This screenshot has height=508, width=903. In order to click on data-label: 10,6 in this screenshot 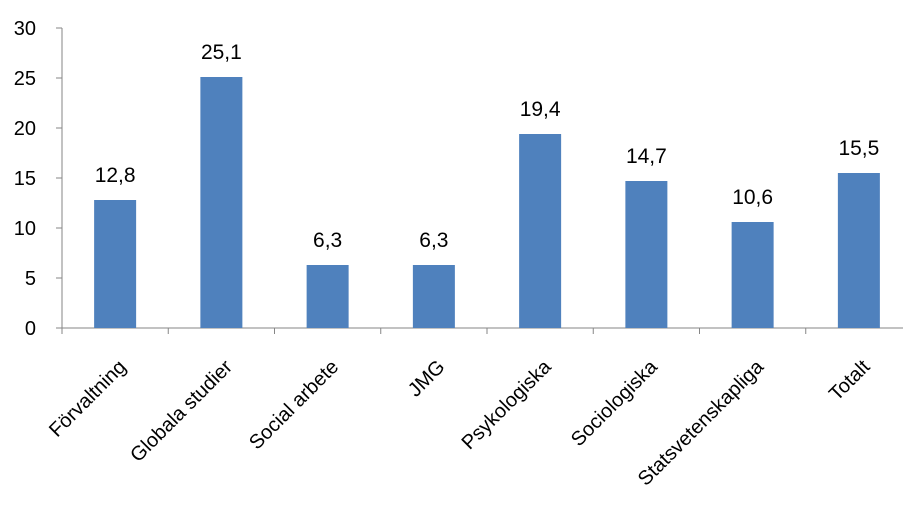, I will do `click(752, 197)`.